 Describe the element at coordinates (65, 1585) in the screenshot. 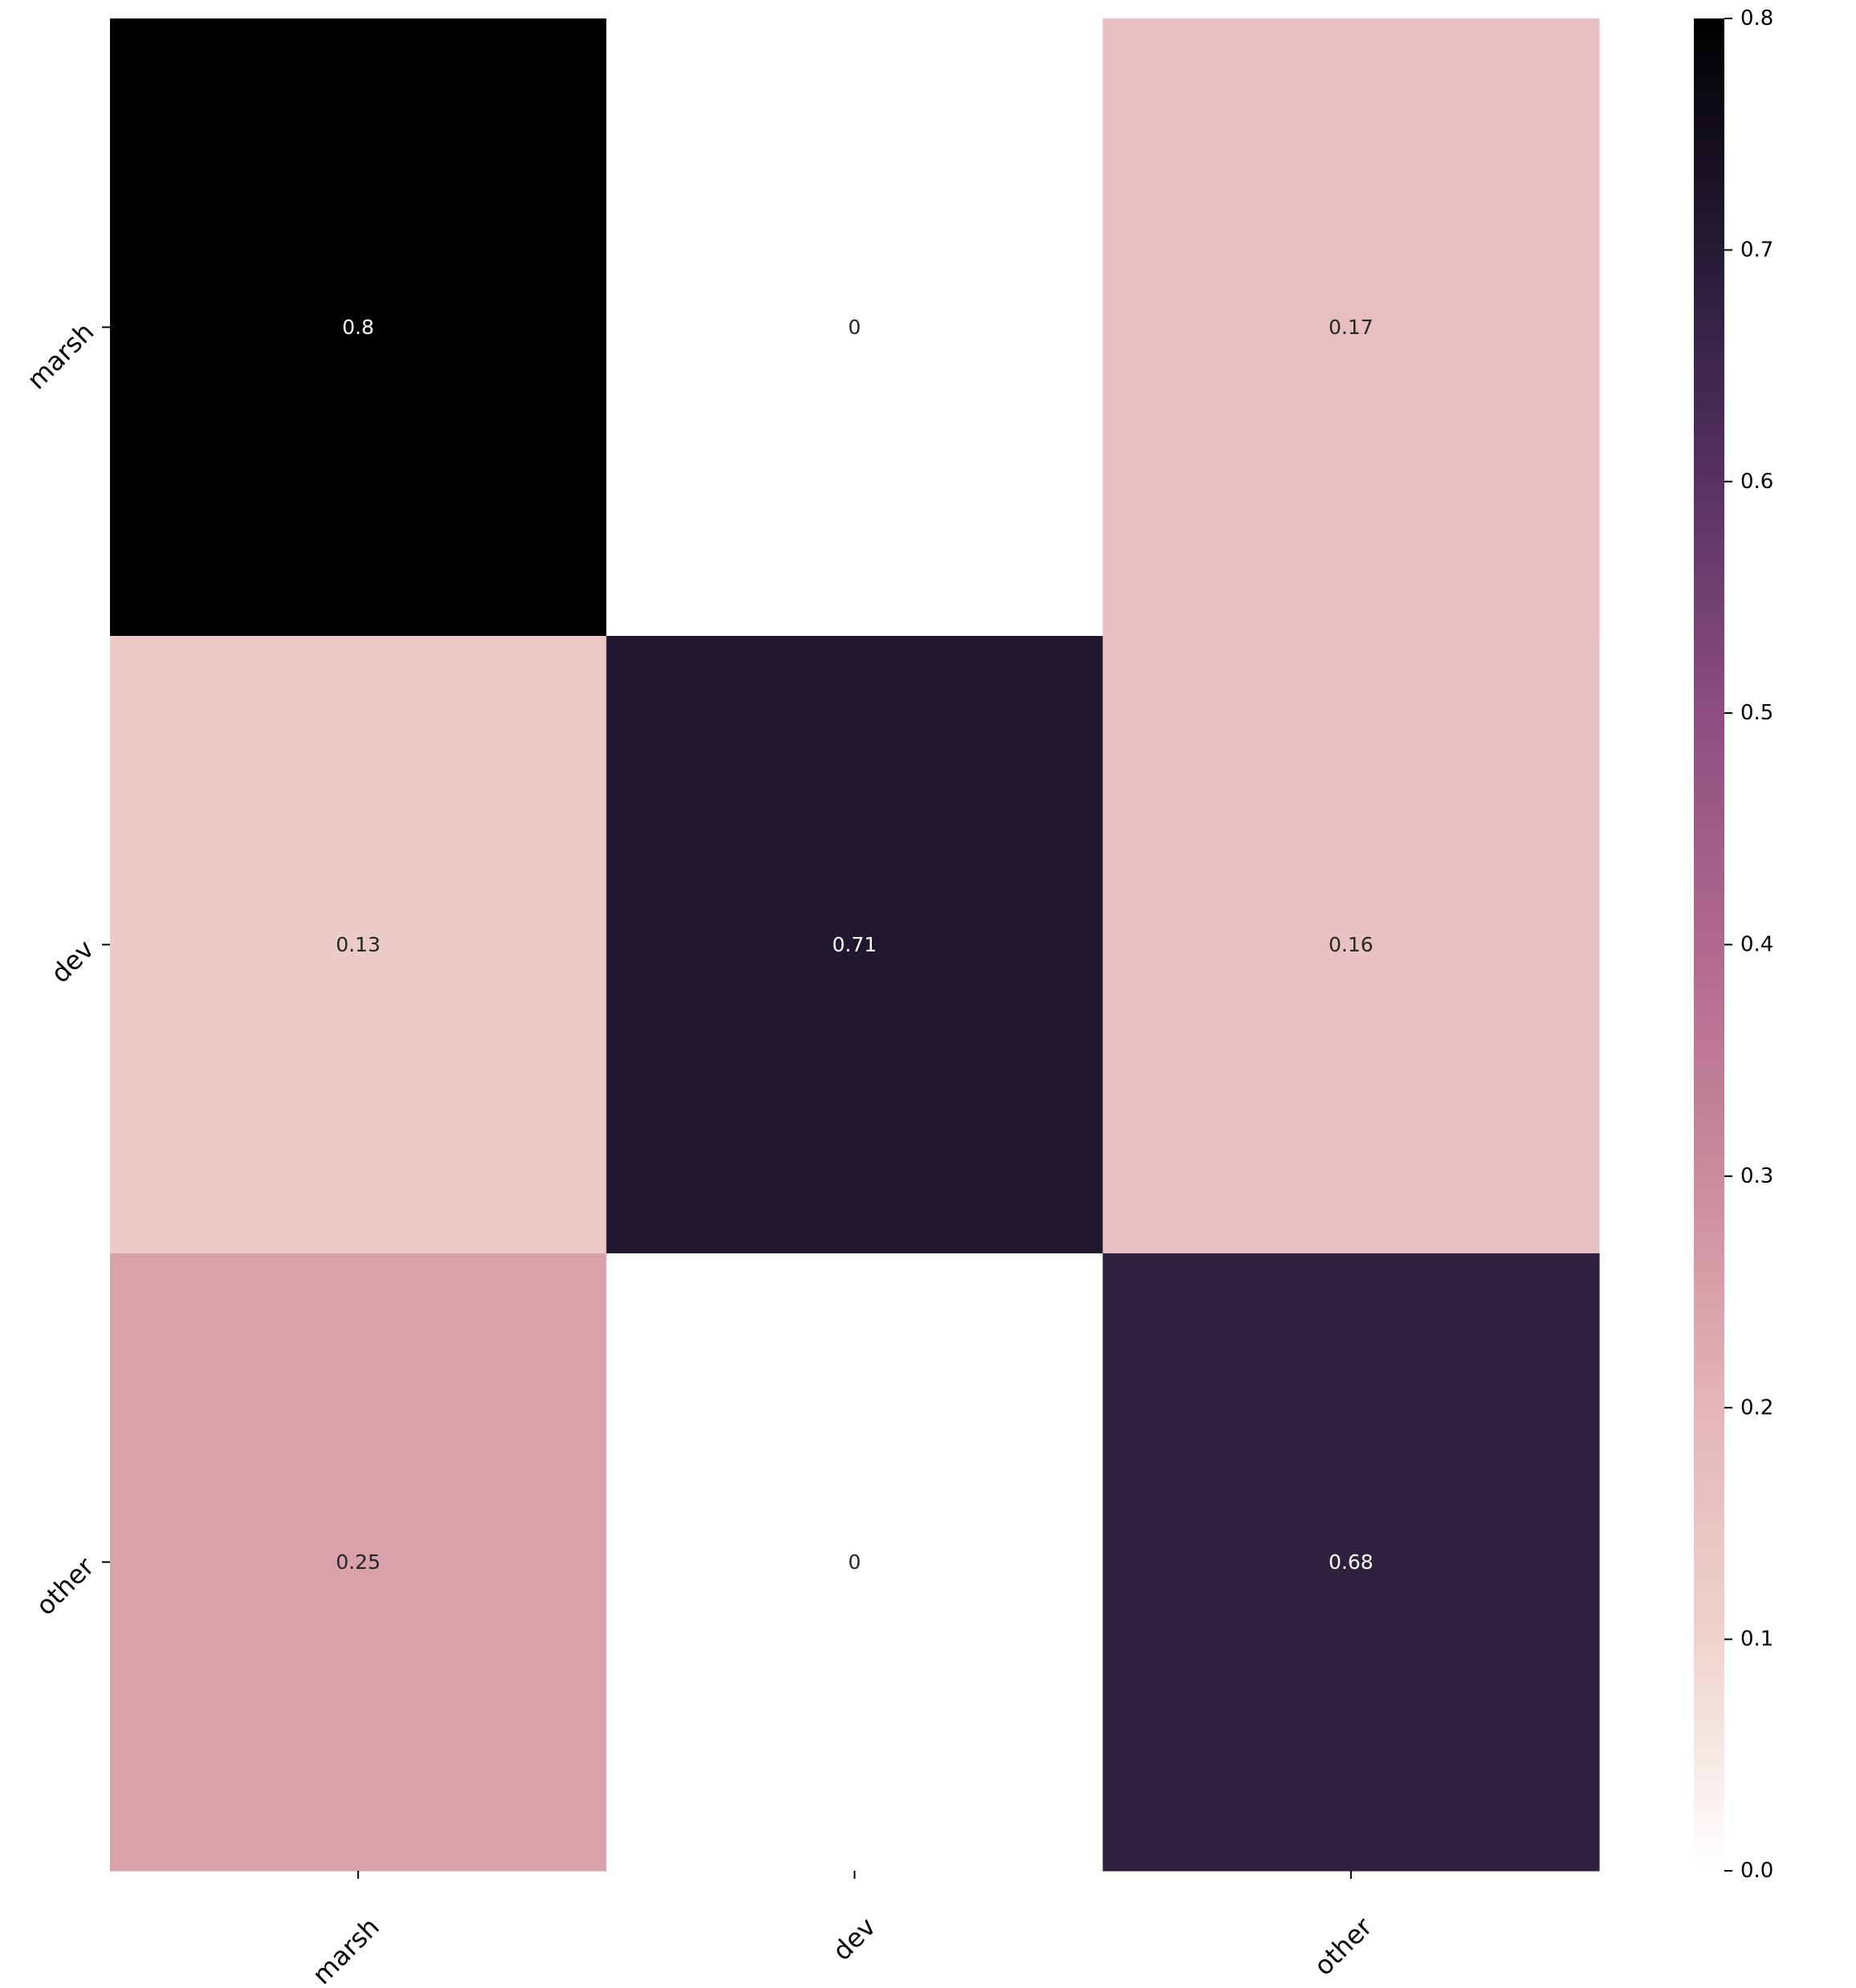

I see `y-tick-label: other` at that location.